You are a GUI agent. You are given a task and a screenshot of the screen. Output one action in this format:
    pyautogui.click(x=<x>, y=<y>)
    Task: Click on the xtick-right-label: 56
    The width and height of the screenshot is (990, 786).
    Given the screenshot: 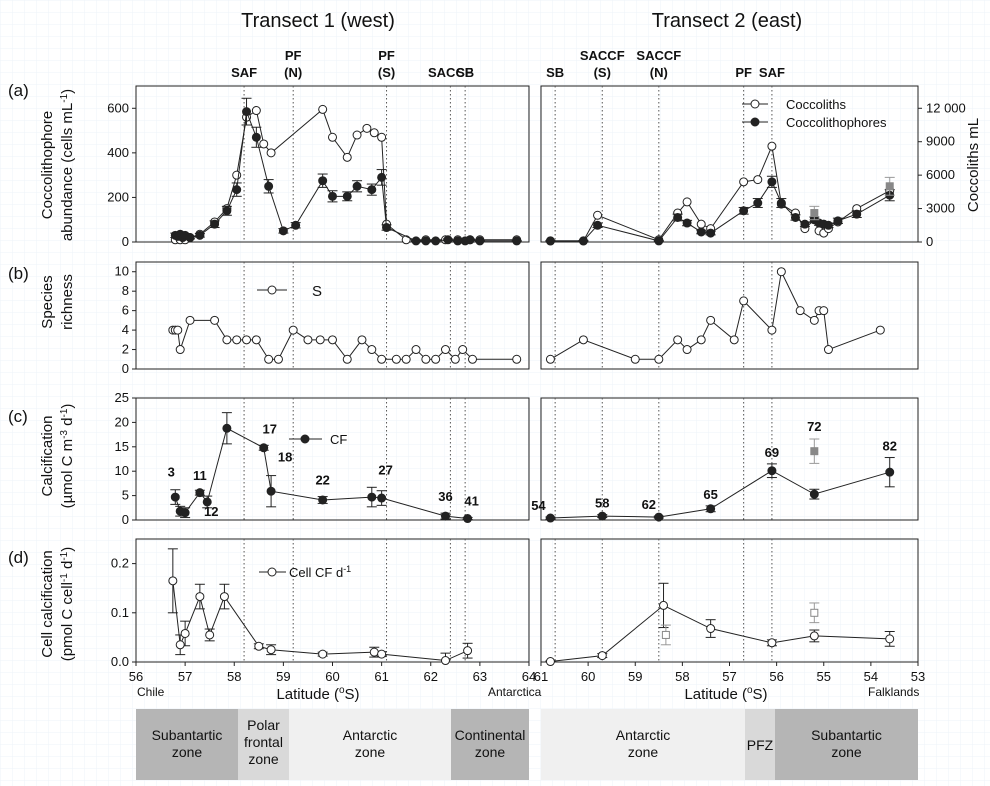 What is the action you would take?
    pyautogui.click(x=776, y=676)
    